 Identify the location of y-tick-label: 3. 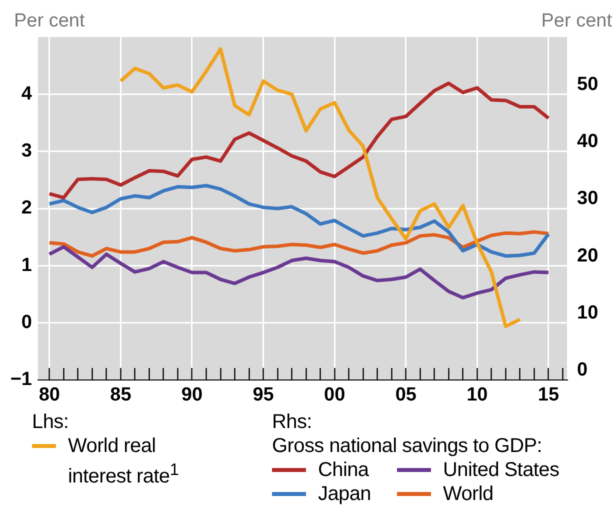
(26, 151).